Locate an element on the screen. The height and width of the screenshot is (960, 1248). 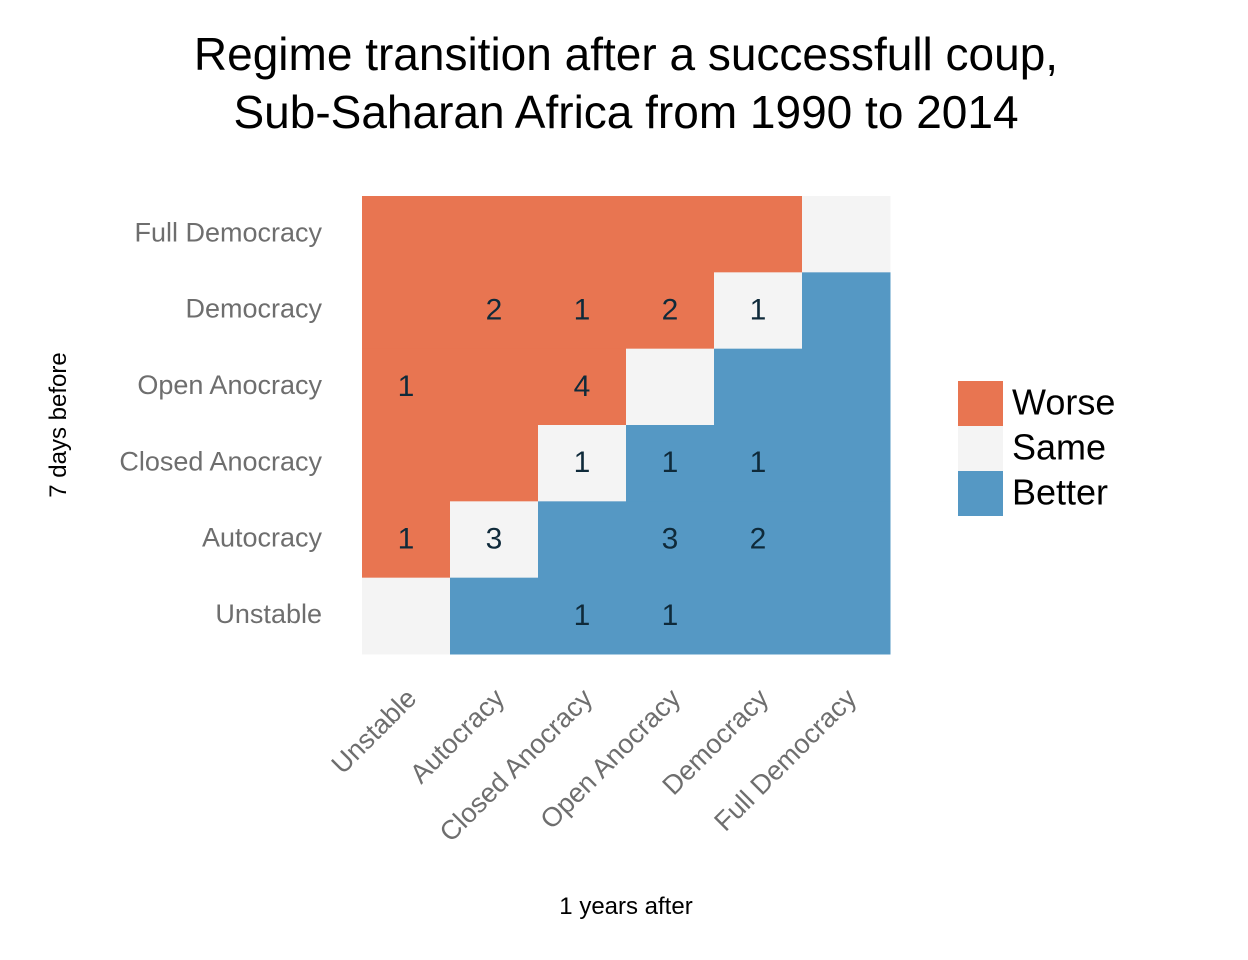
legend-label: Same is located at coordinates (1059, 447).